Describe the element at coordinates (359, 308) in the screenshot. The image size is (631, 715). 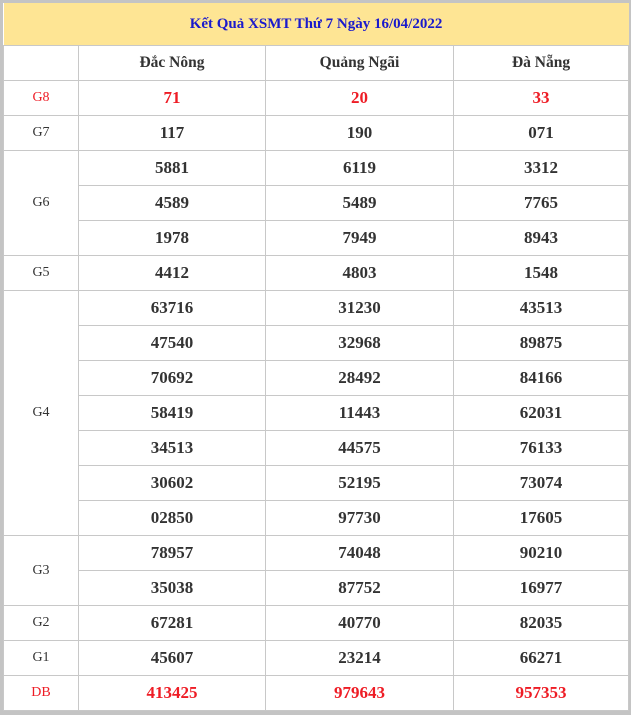
I see `prize-number: 31230` at that location.